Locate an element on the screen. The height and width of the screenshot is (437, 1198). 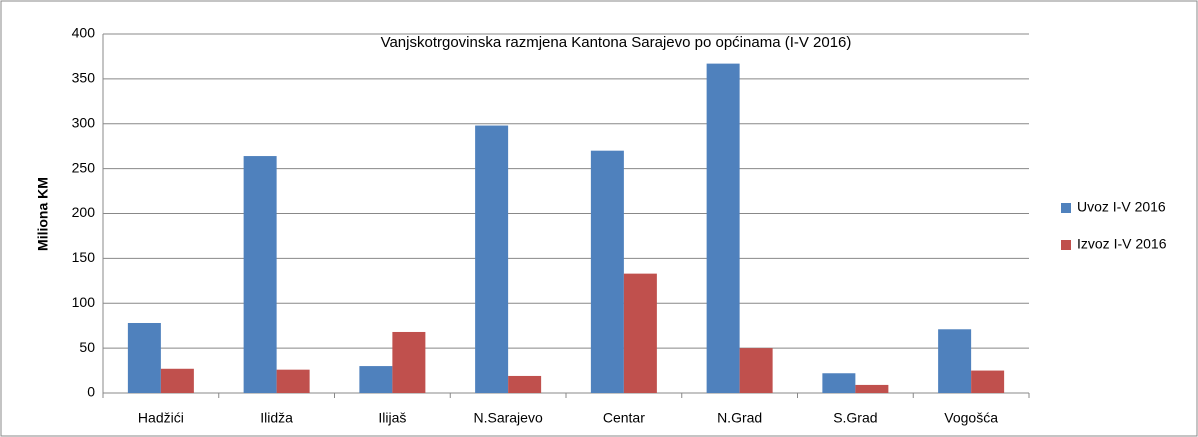
y-tick-label: 300 is located at coordinates (84, 122).